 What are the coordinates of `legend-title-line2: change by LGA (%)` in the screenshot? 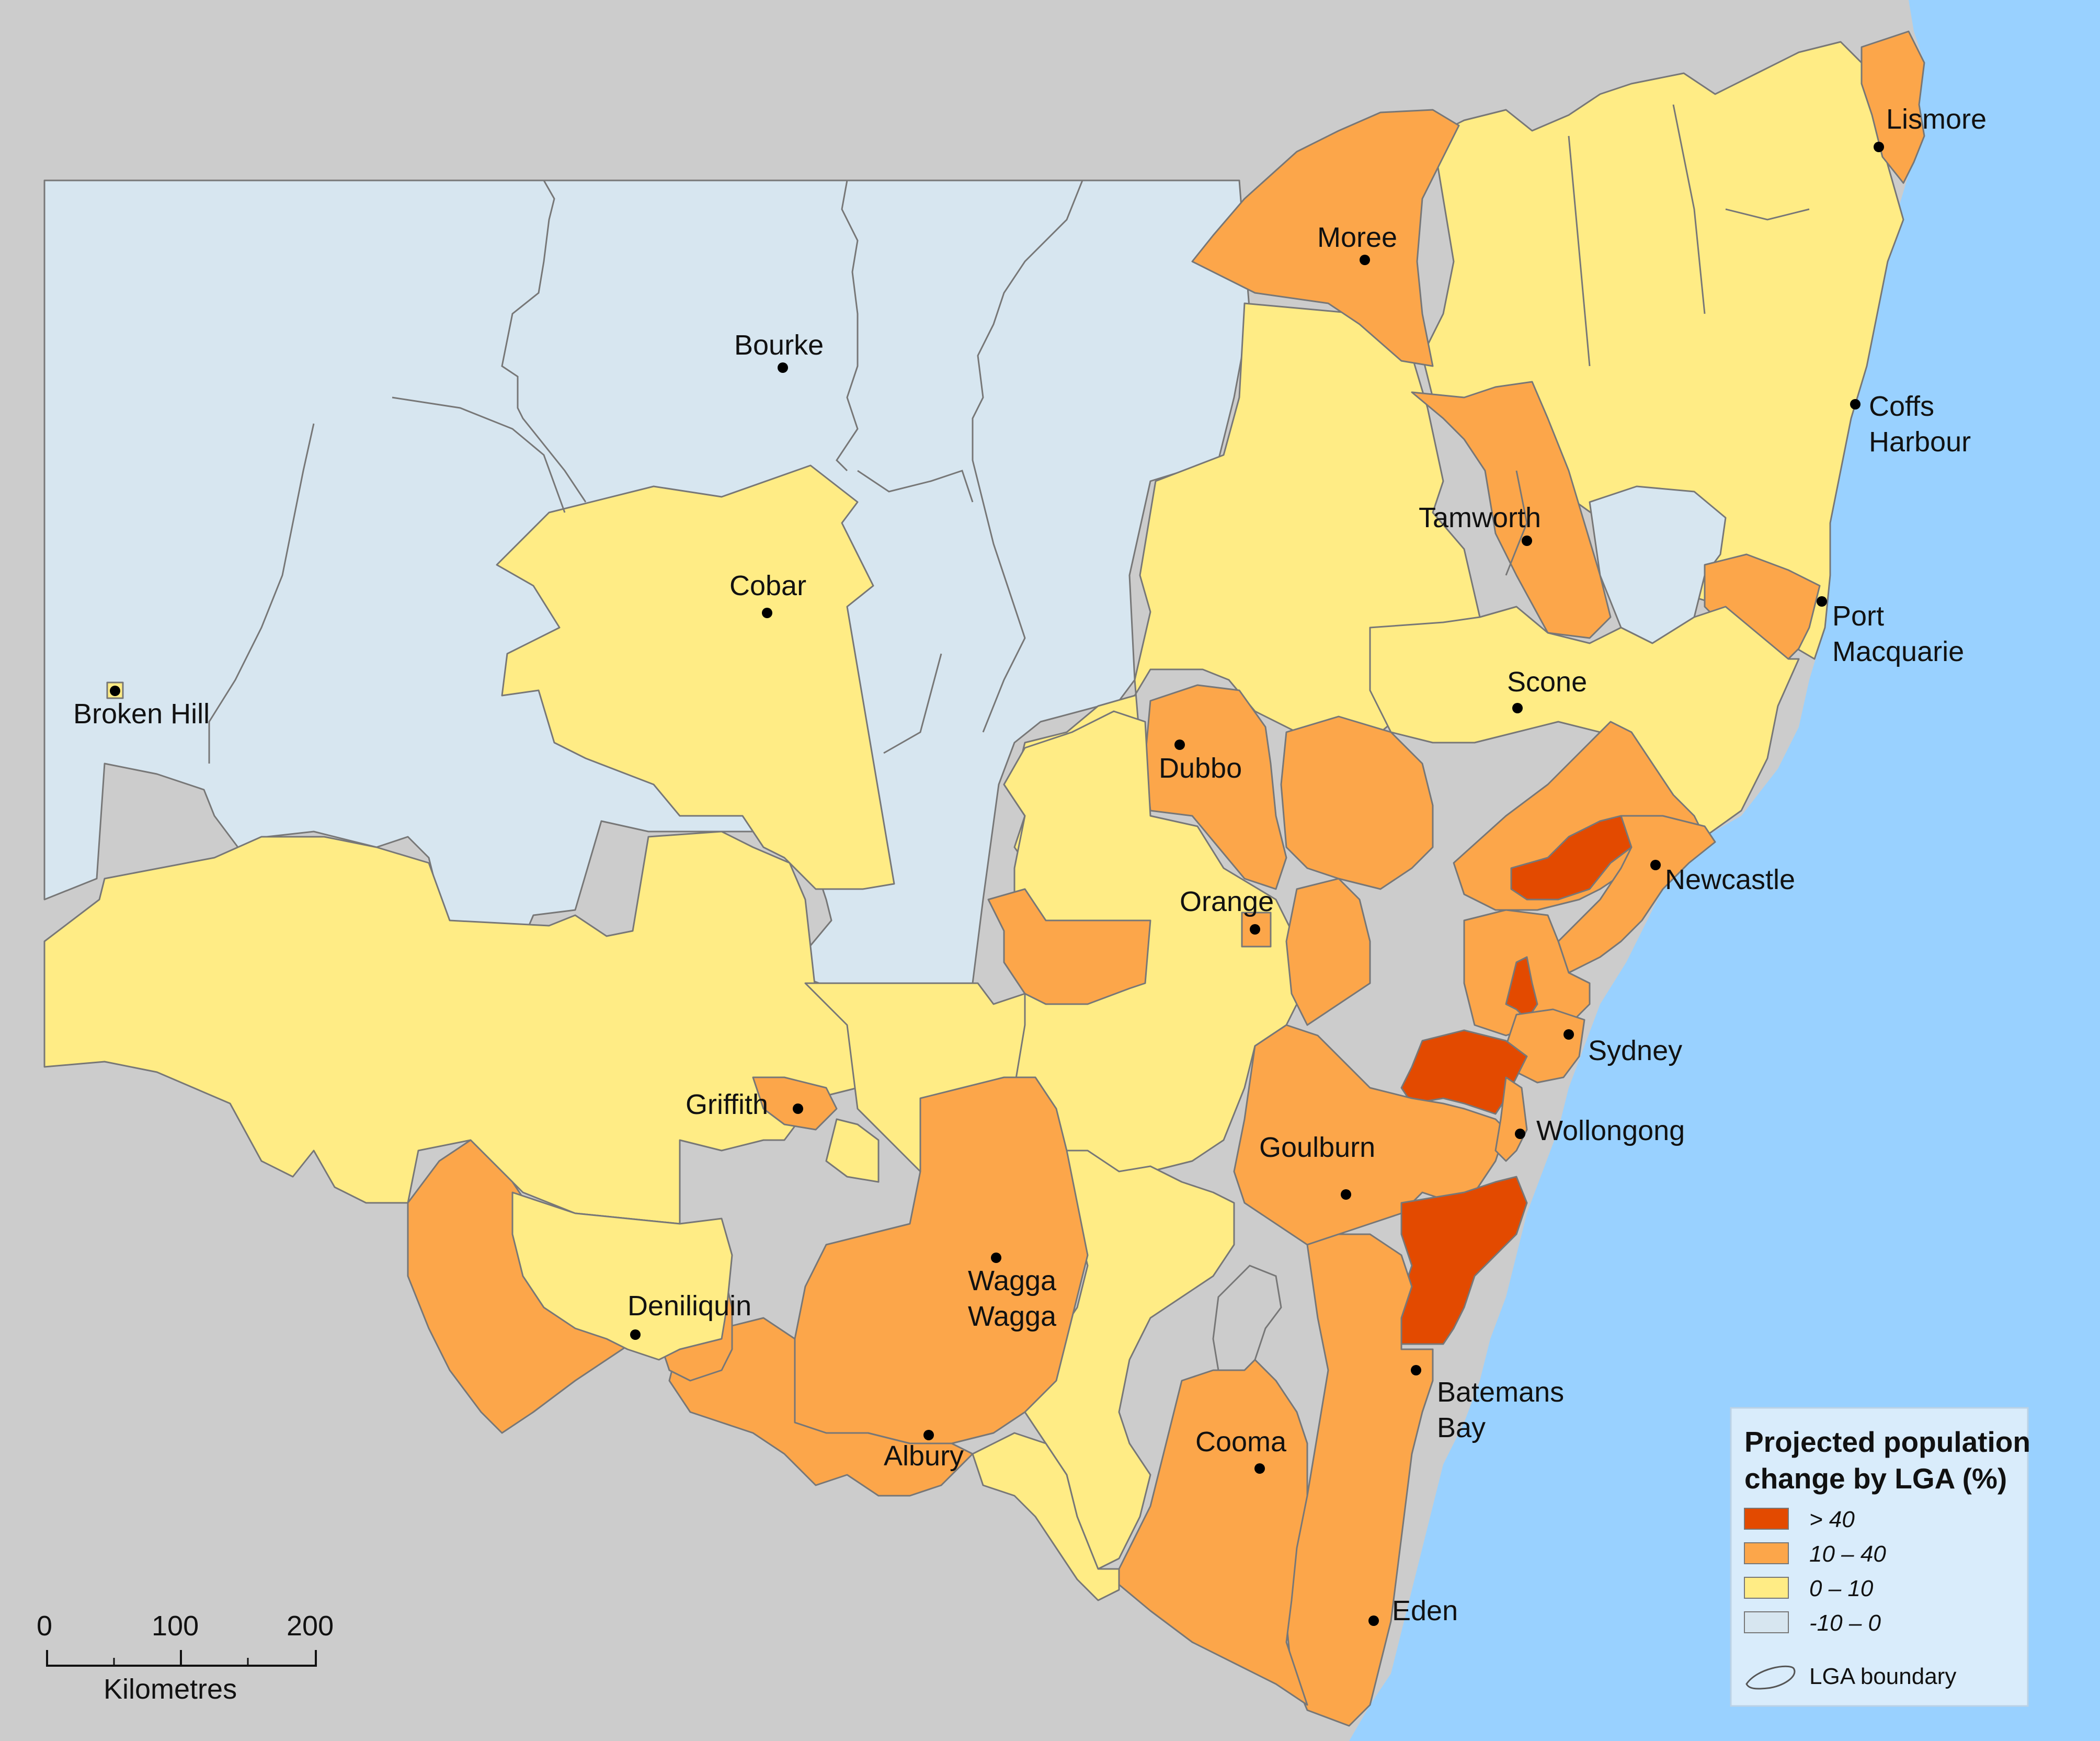 It's located at (1875, 1478).